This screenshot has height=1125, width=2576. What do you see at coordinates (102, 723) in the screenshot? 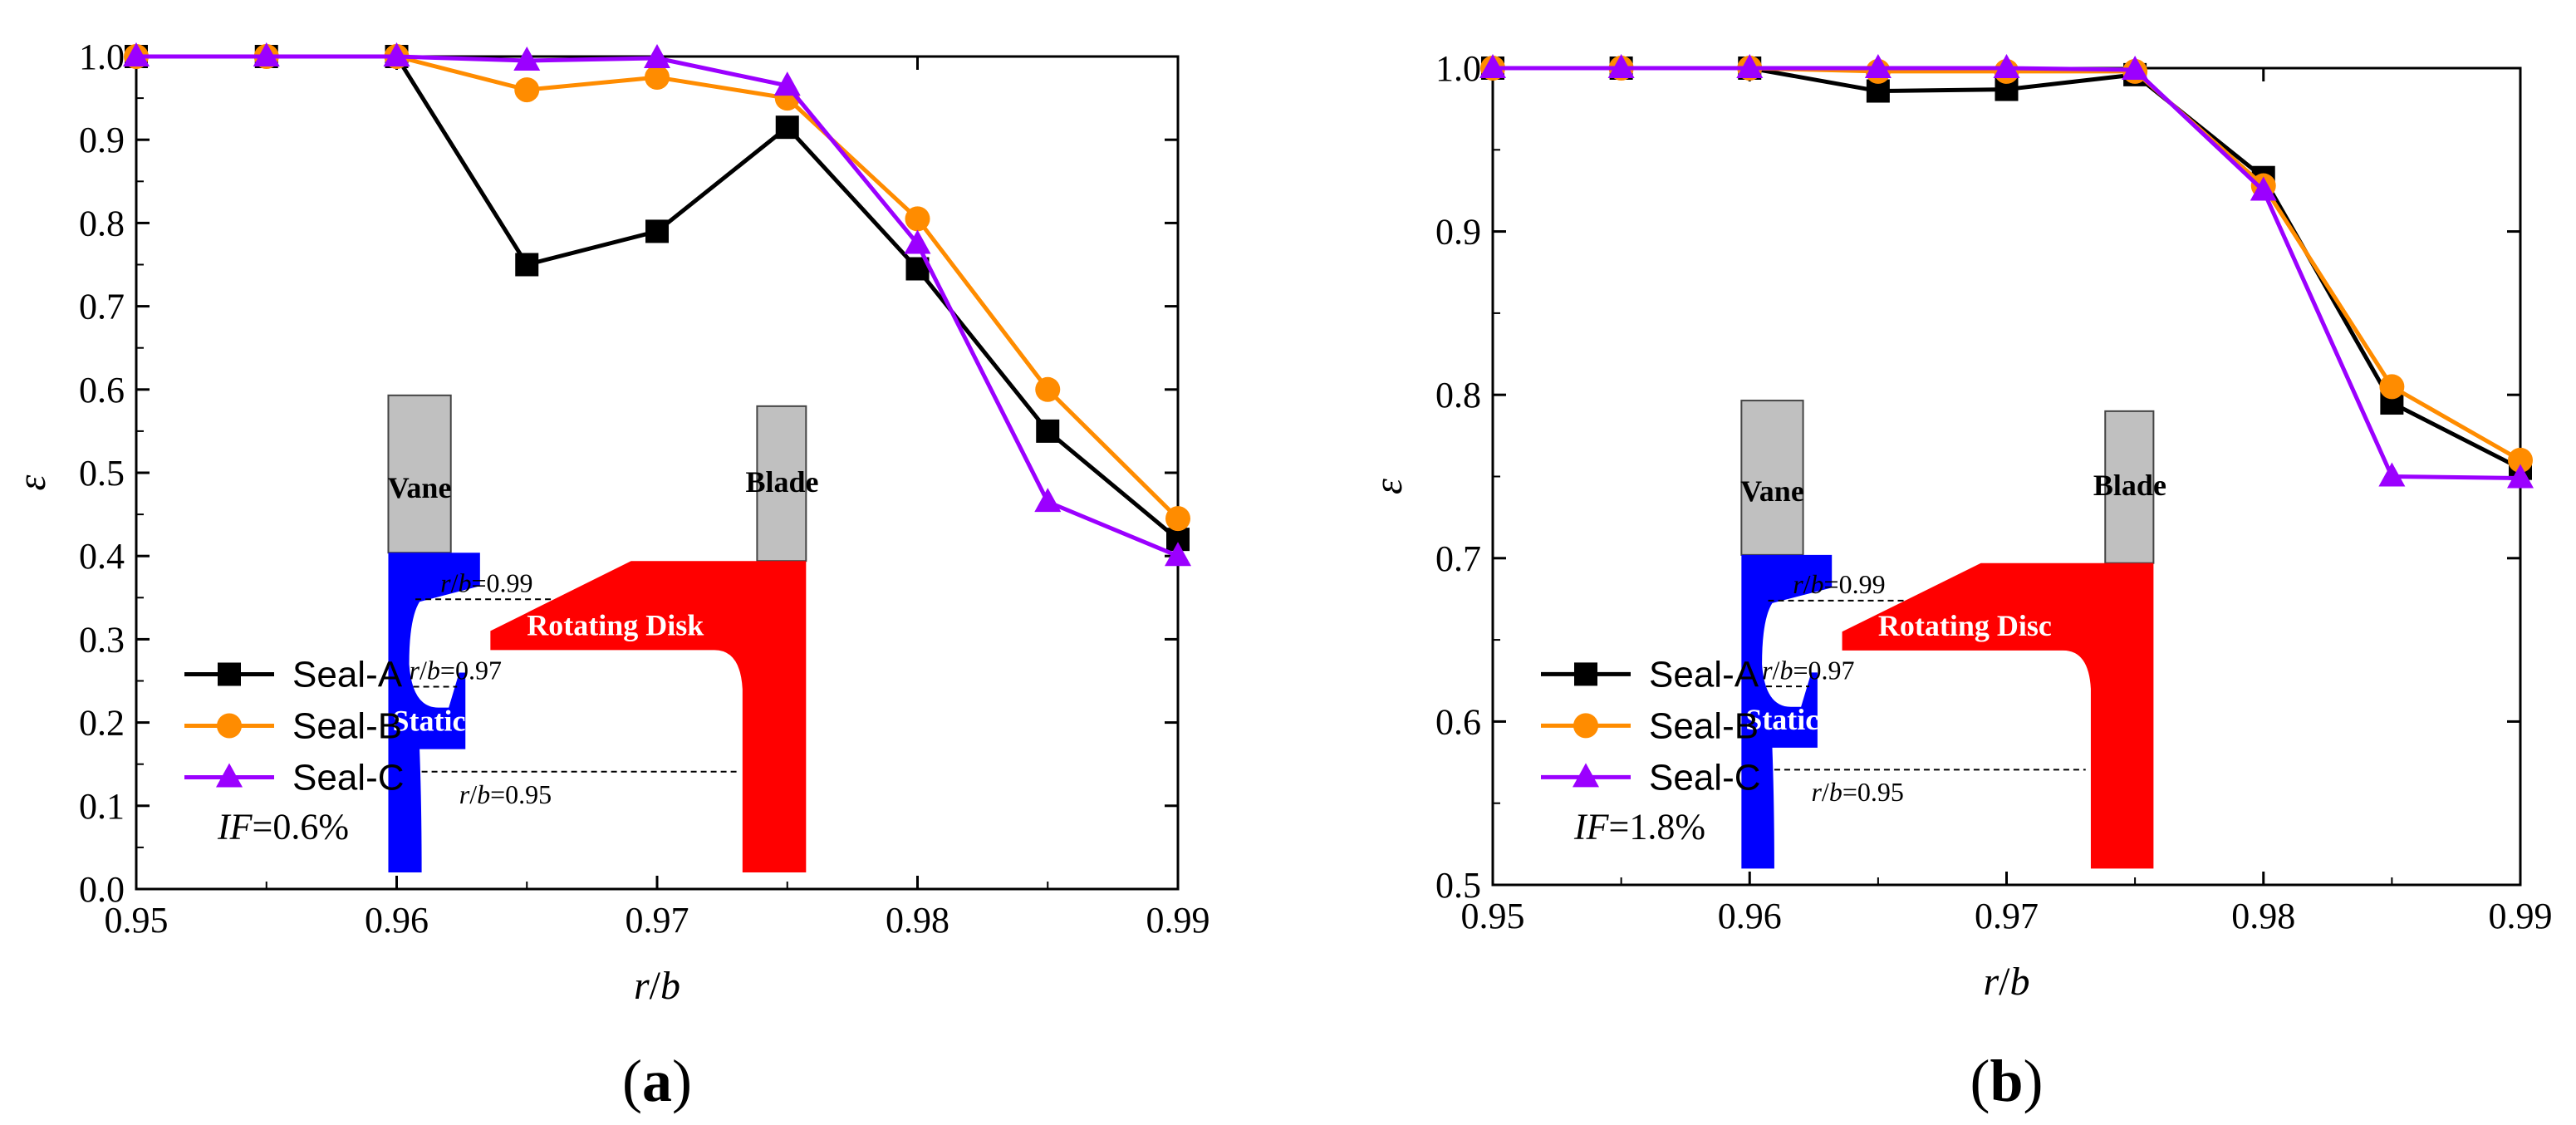
I see `y-tick-label: 0.2` at bounding box center [102, 723].